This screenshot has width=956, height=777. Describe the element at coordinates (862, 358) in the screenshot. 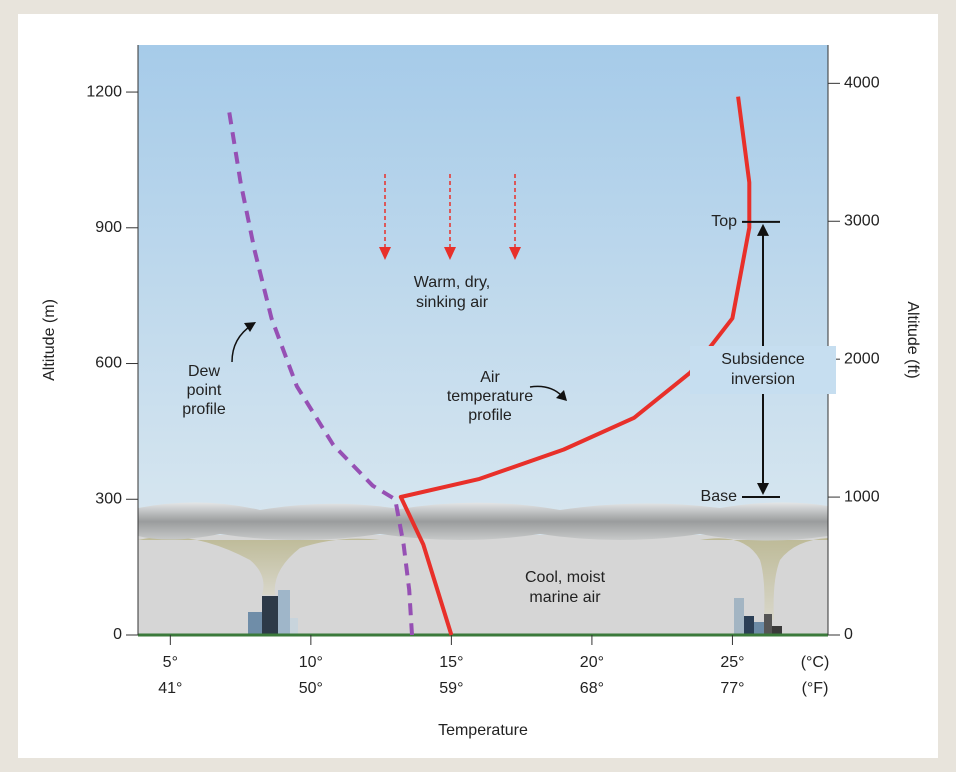

I see `y2-tick-label: 2000` at that location.